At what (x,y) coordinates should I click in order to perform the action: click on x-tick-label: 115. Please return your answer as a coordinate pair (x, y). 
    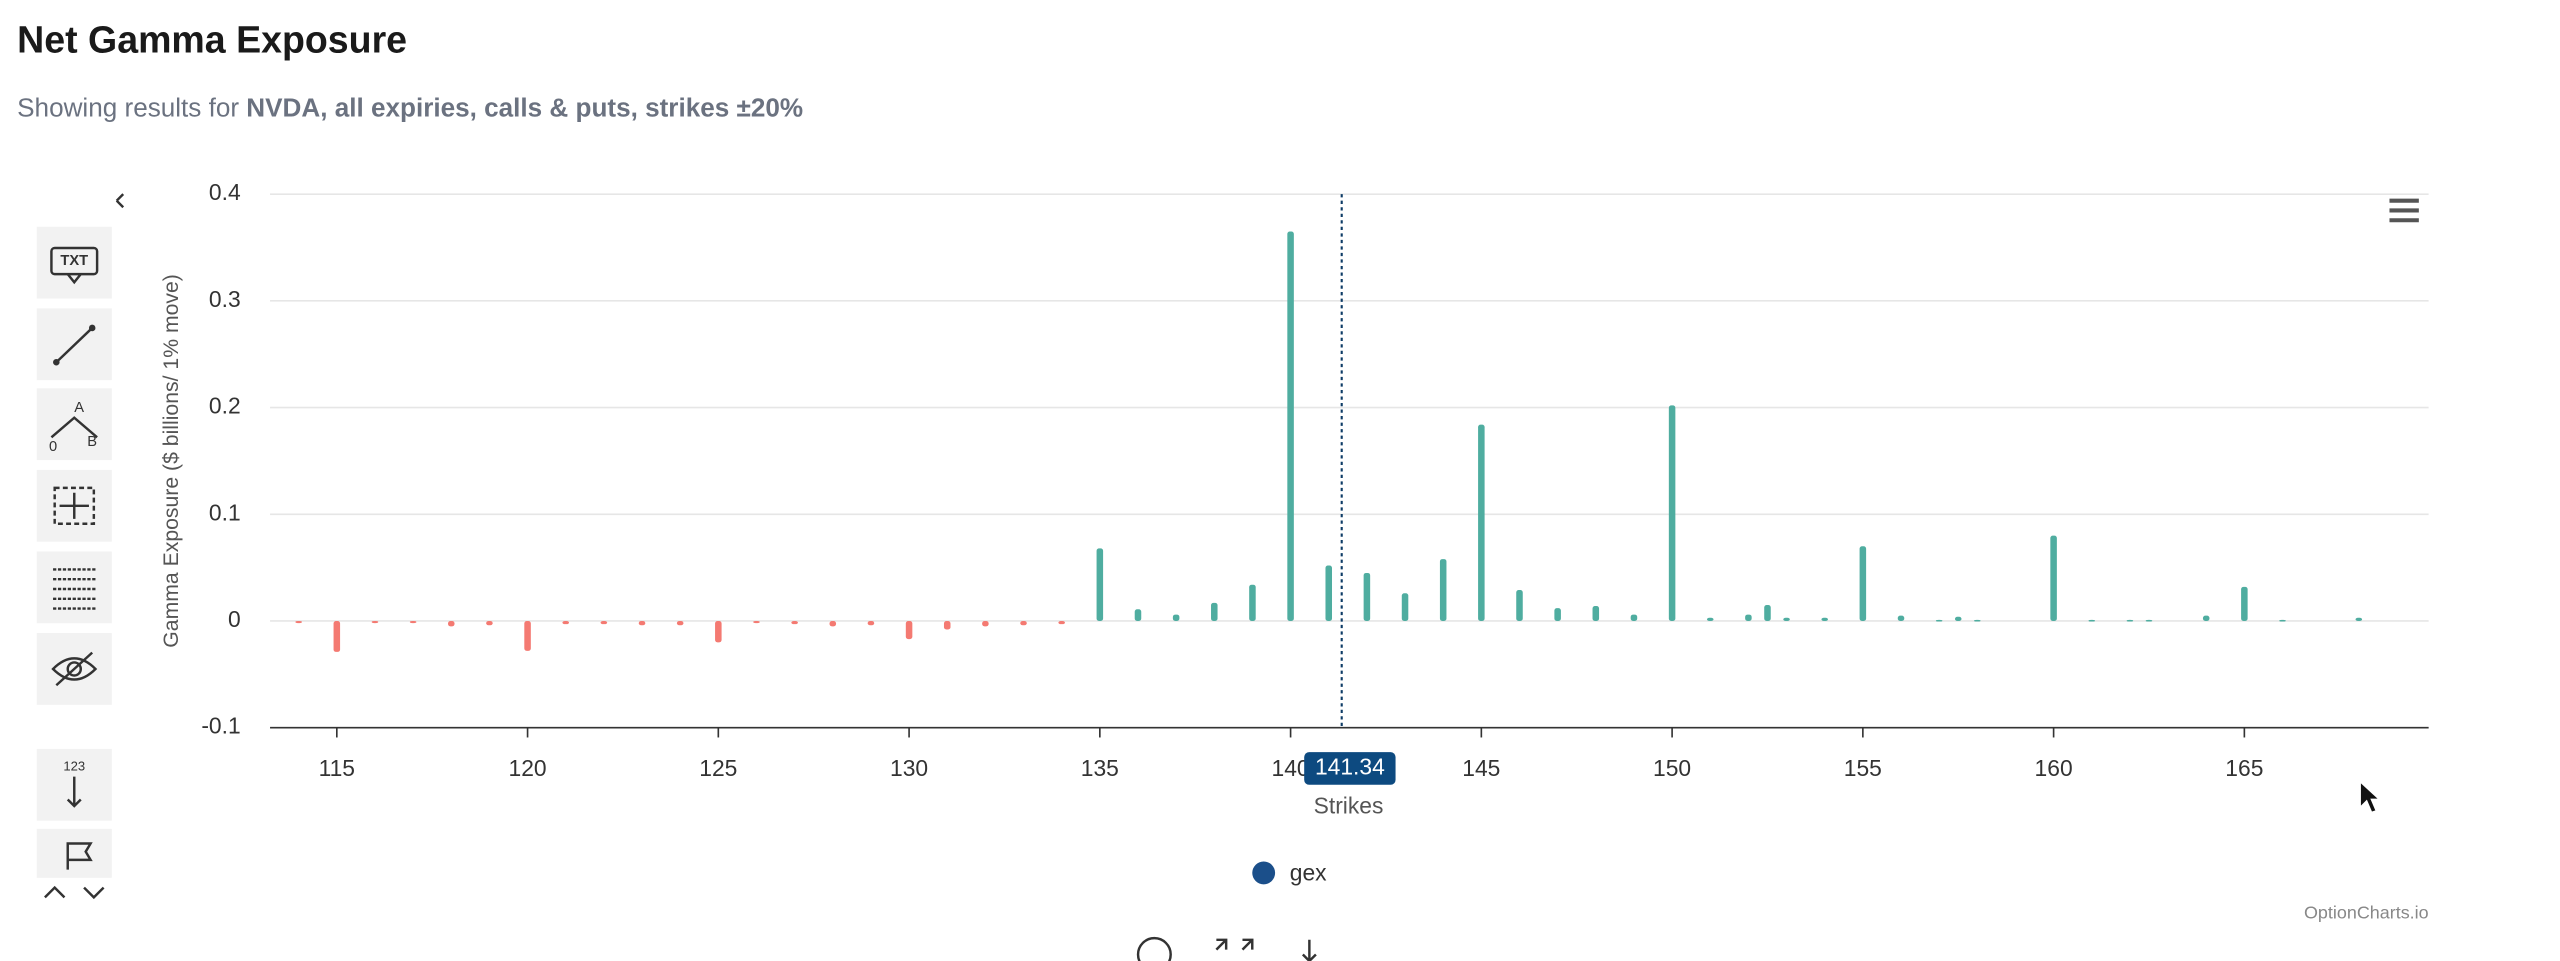
    Looking at the image, I should click on (337, 768).